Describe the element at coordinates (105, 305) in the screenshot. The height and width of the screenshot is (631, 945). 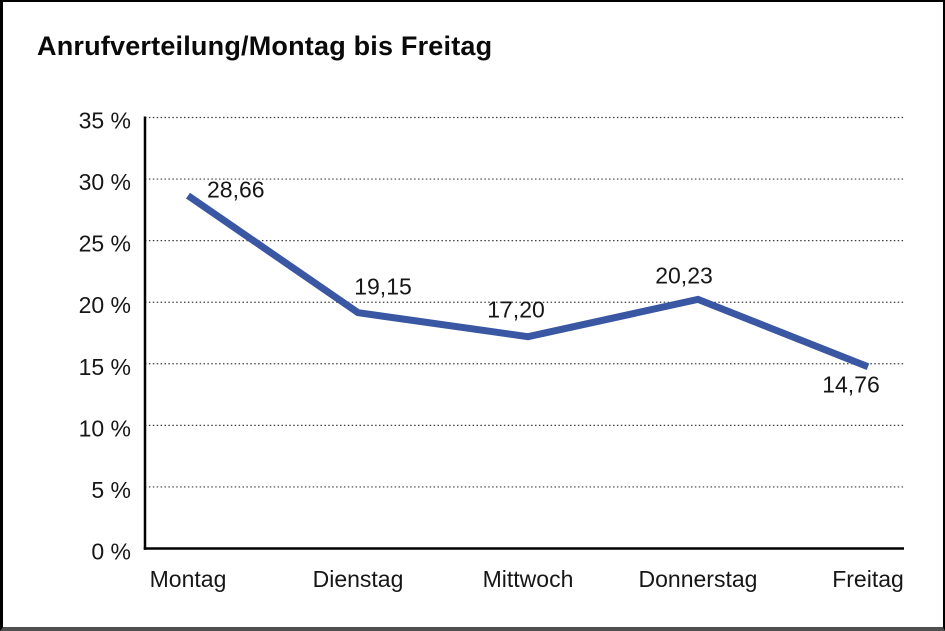
I see `y-axis-tick-label: 20 %` at that location.